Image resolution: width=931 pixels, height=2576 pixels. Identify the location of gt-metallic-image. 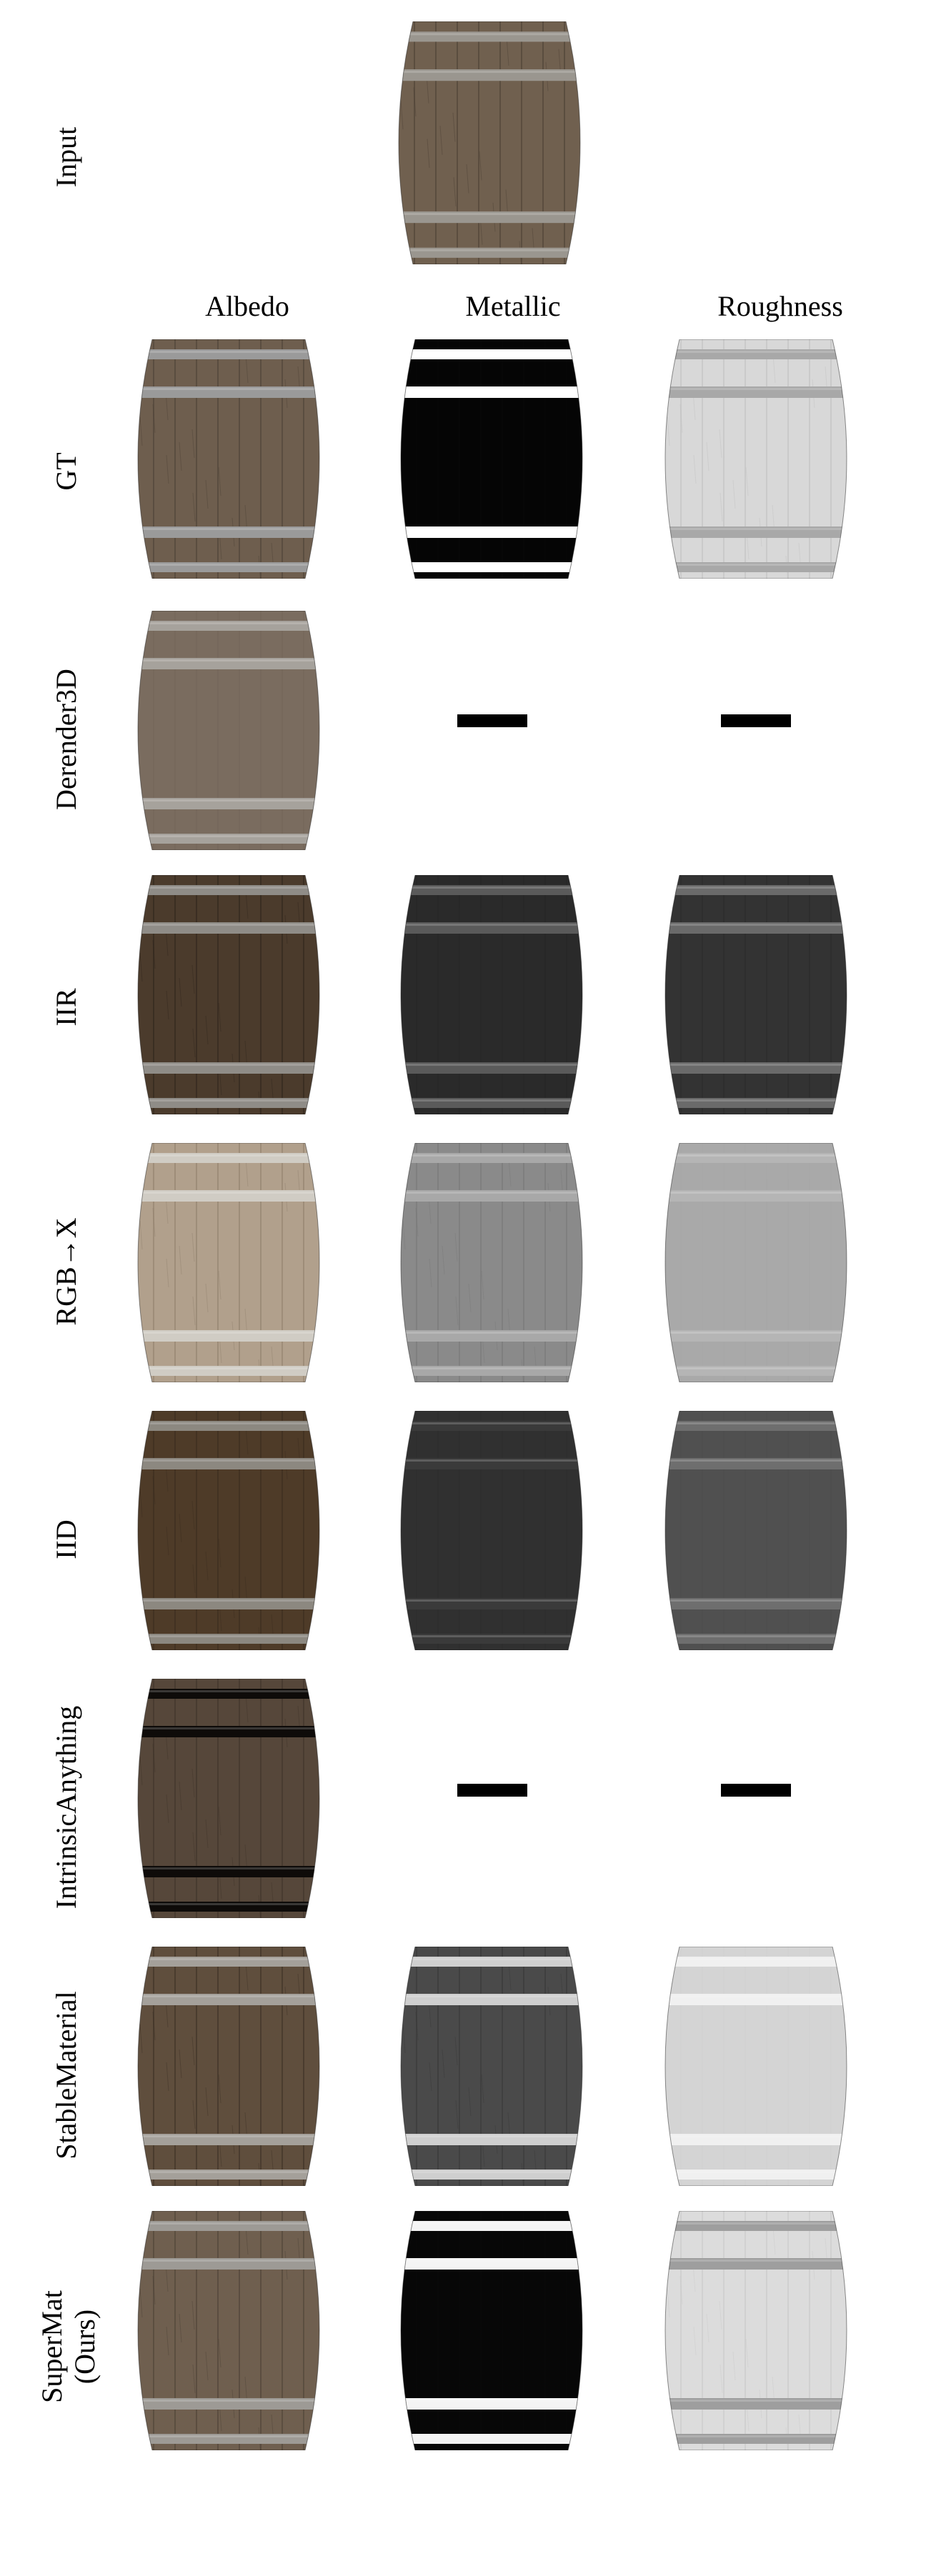
(492, 459).